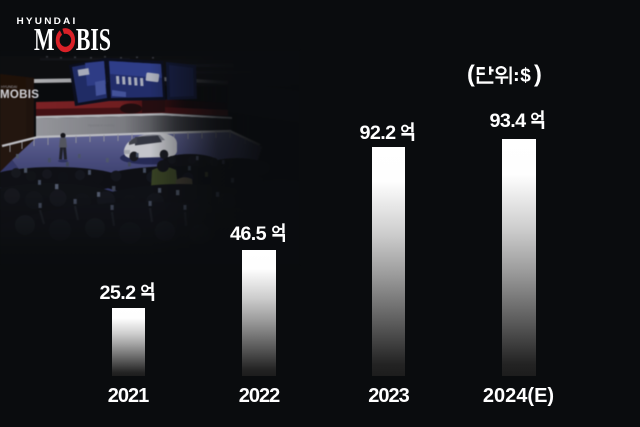 The height and width of the screenshot is (427, 640). I want to click on svg-text: HYUNDAI, so click(9, 87).